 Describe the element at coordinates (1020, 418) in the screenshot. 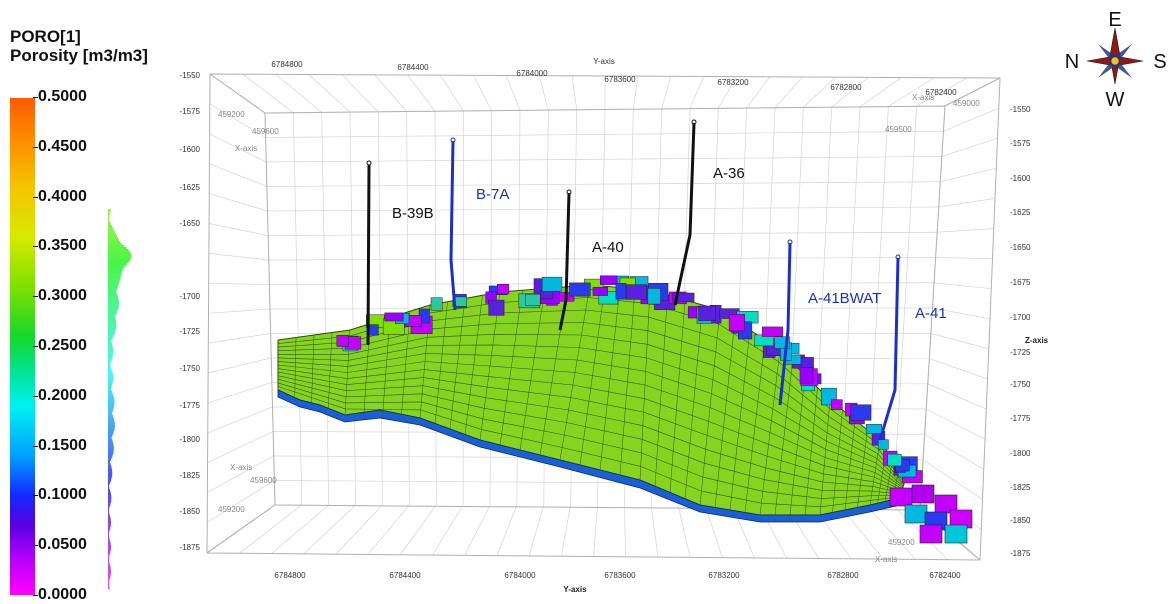

I see `z-tick-right: -1775` at that location.